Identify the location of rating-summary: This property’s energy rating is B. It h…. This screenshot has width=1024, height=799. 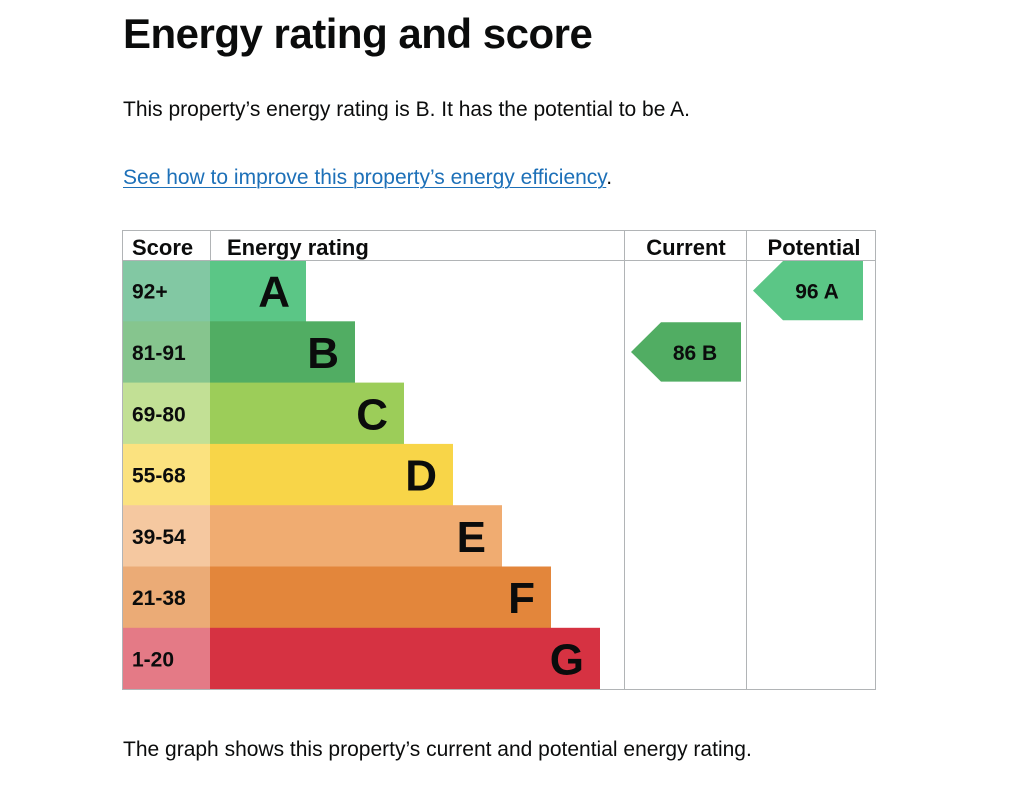
(406, 109).